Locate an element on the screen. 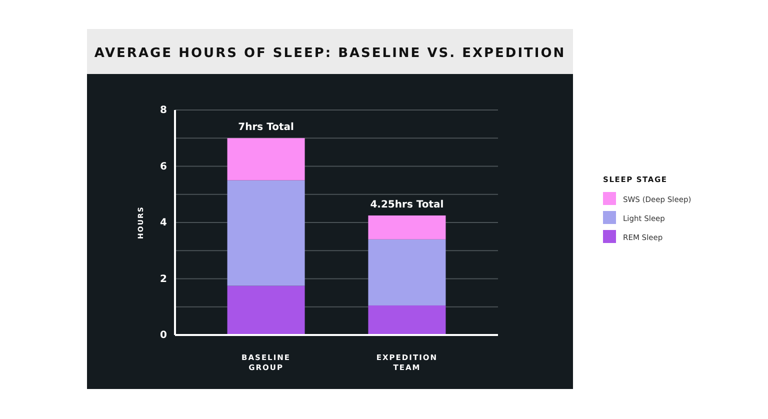  total-label: 4.25hrs Total is located at coordinates (407, 204).